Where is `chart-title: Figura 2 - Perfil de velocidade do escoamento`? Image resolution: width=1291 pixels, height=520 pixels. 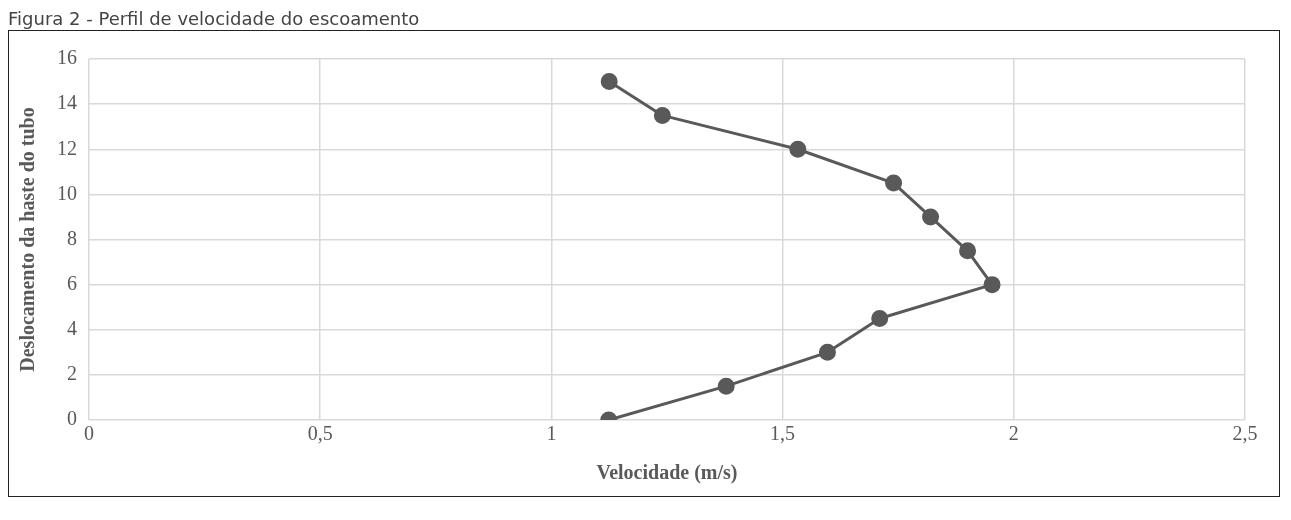 chart-title: Figura 2 - Perfil de velocidade do escoamento is located at coordinates (214, 19).